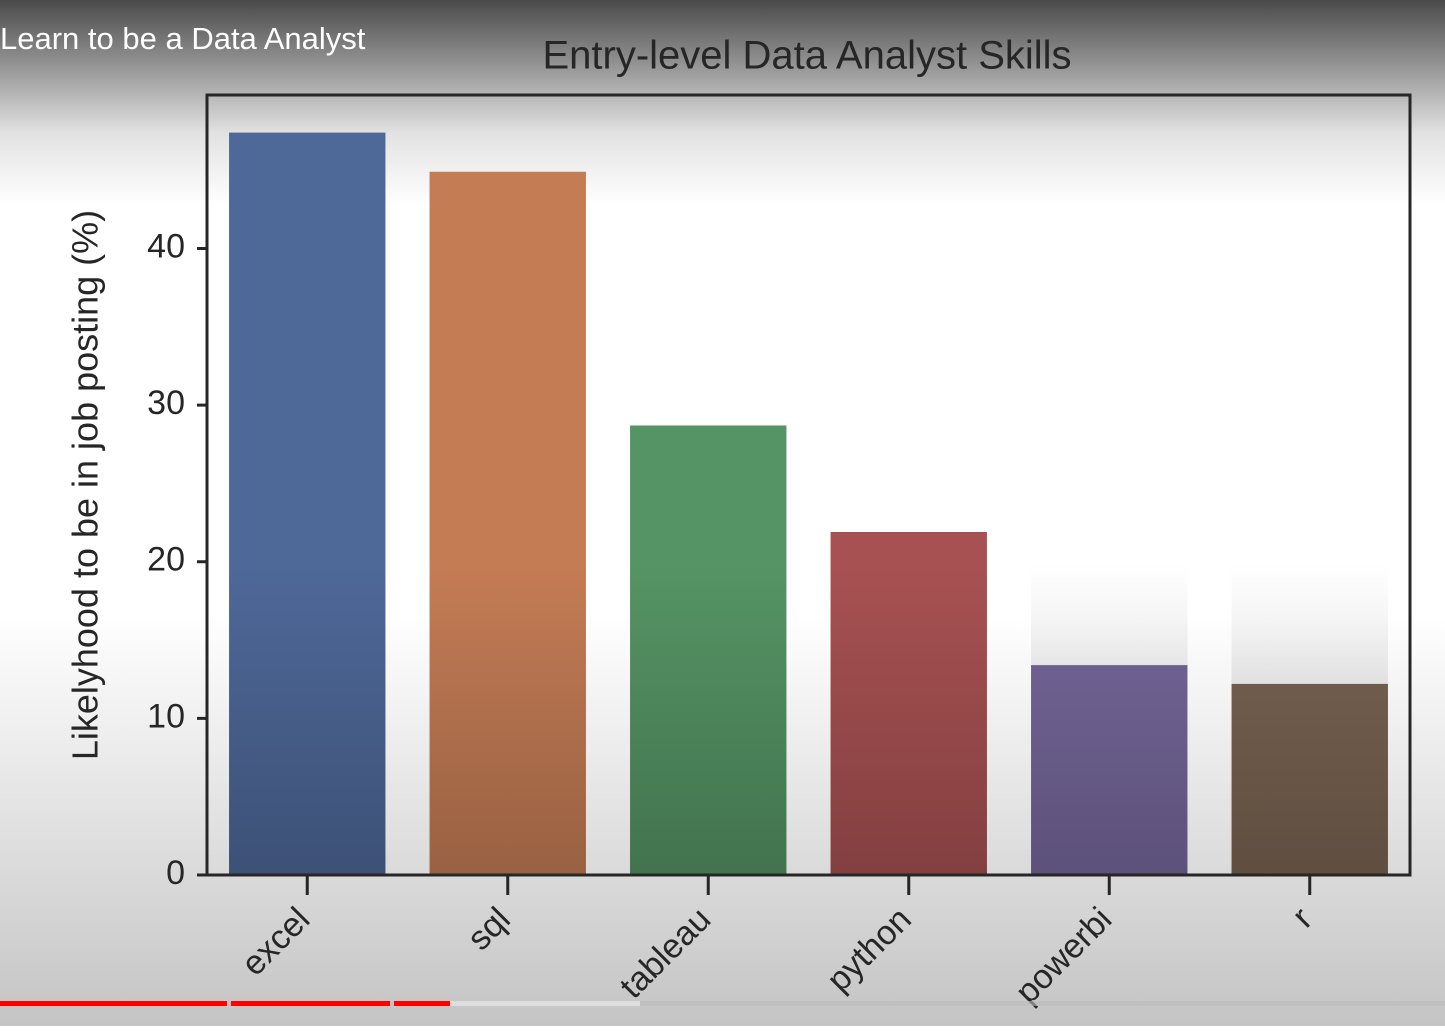 The width and height of the screenshot is (1445, 1031). Describe the element at coordinates (183, 38) in the screenshot. I see `video-title: Learn to be a Data Analyst` at that location.